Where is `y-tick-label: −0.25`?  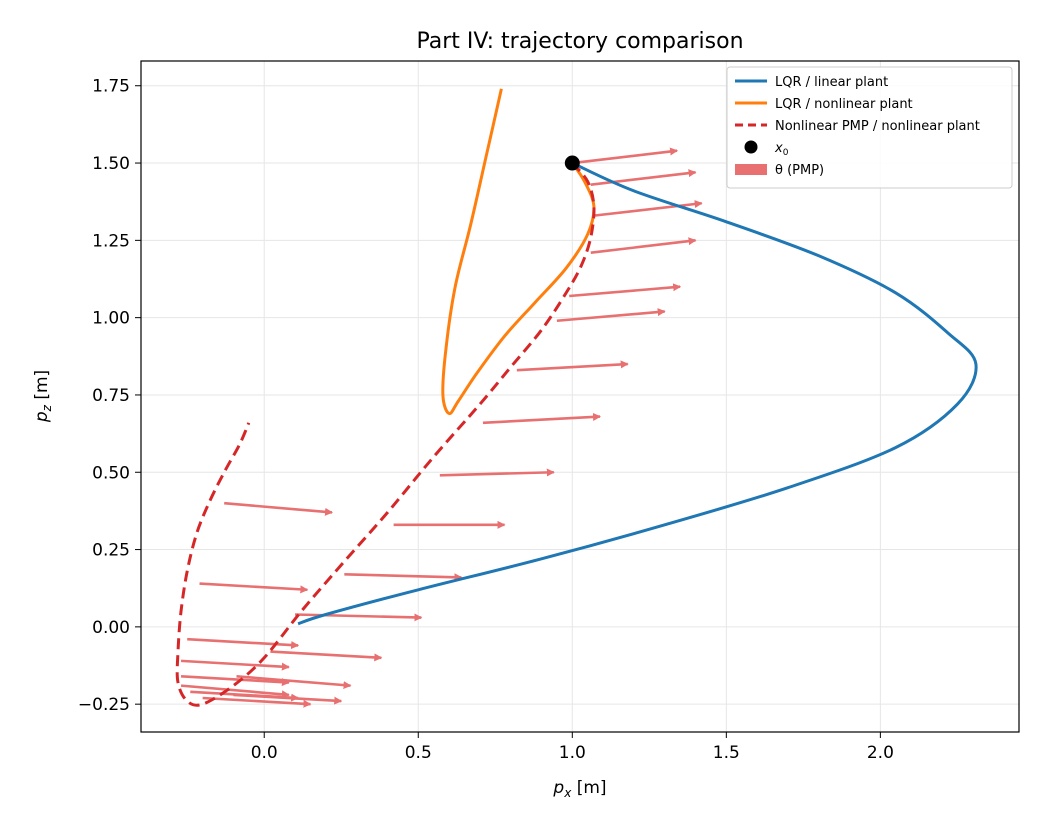 y-tick-label: −0.25 is located at coordinates (104, 705).